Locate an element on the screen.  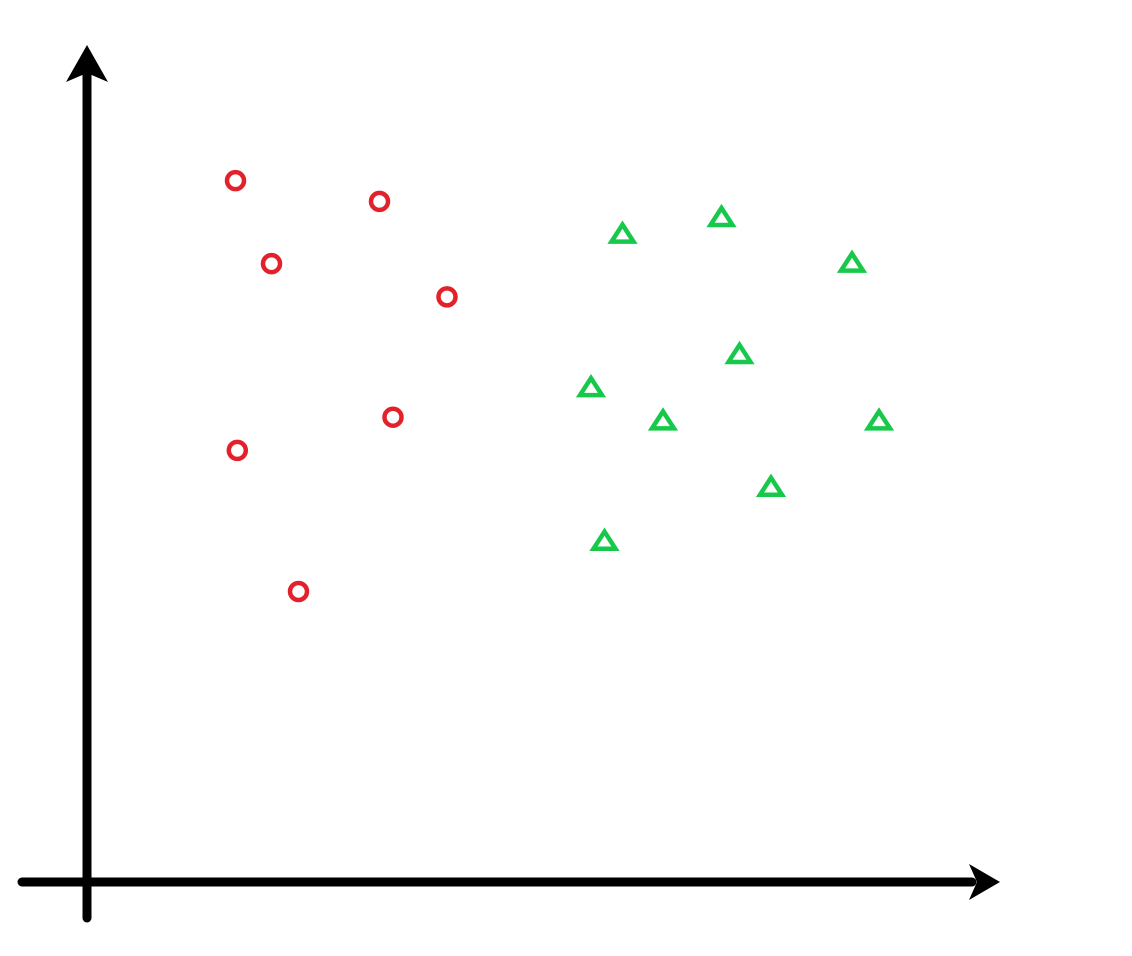
series-triangle is located at coordinates (735, 377).